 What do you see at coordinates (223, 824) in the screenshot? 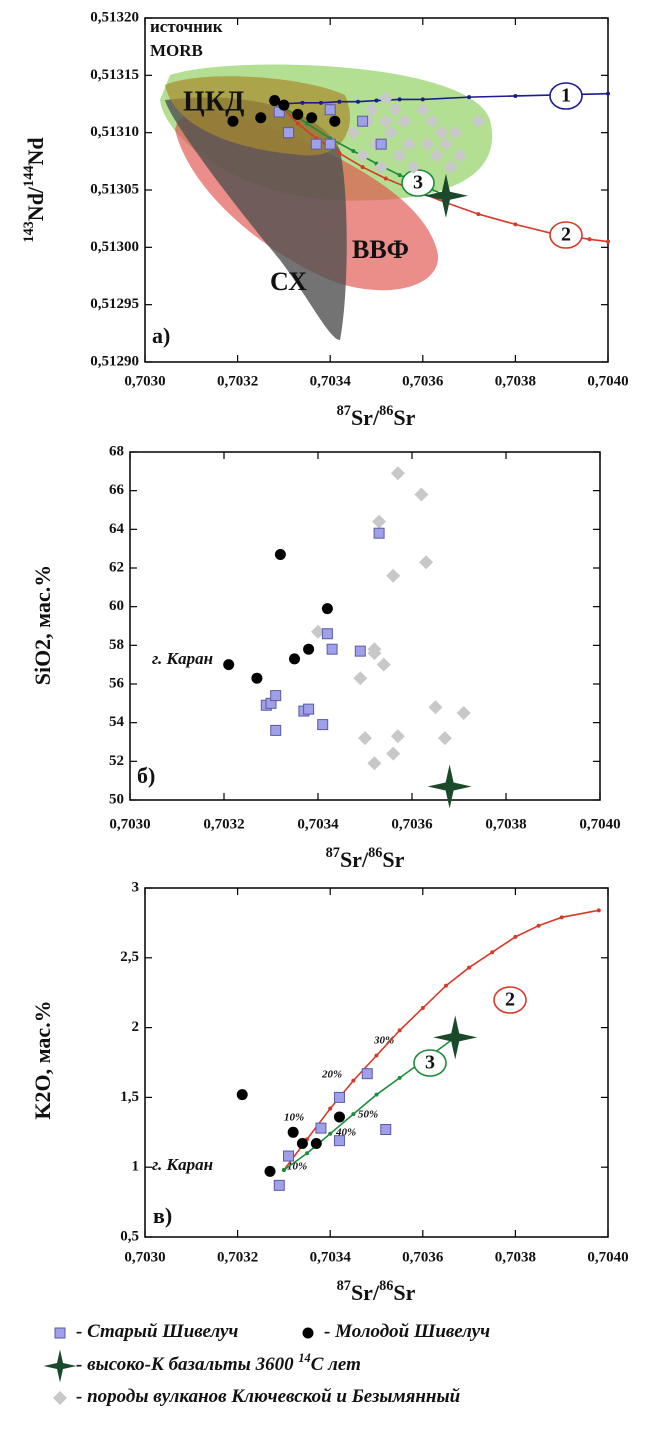
I see `x-tick-label: 0,7032` at bounding box center [223, 824].